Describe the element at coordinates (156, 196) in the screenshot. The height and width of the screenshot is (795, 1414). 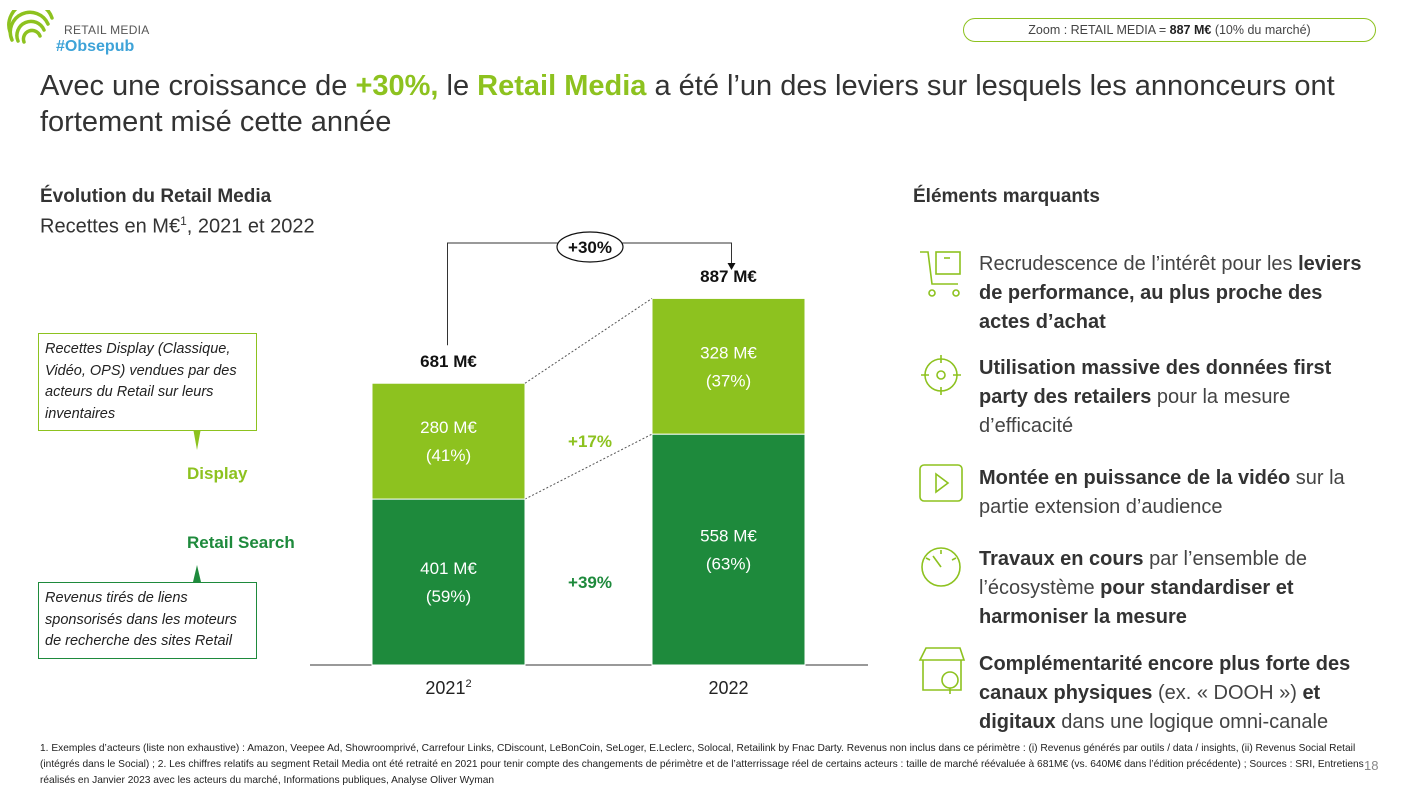
I see `chart-title: Évolution du Retail Media` at that location.